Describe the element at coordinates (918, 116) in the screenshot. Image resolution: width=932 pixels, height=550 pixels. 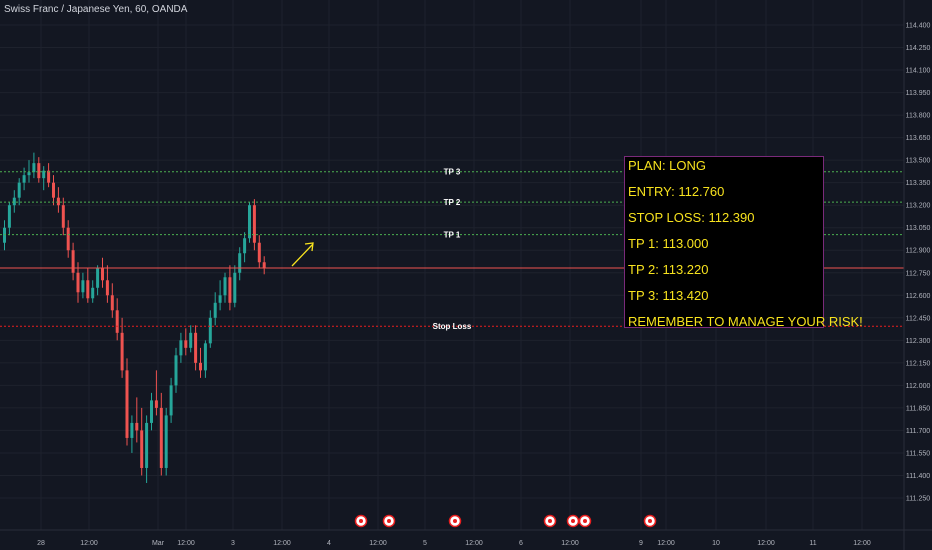
I see `price-tick-label: 113.800` at that location.